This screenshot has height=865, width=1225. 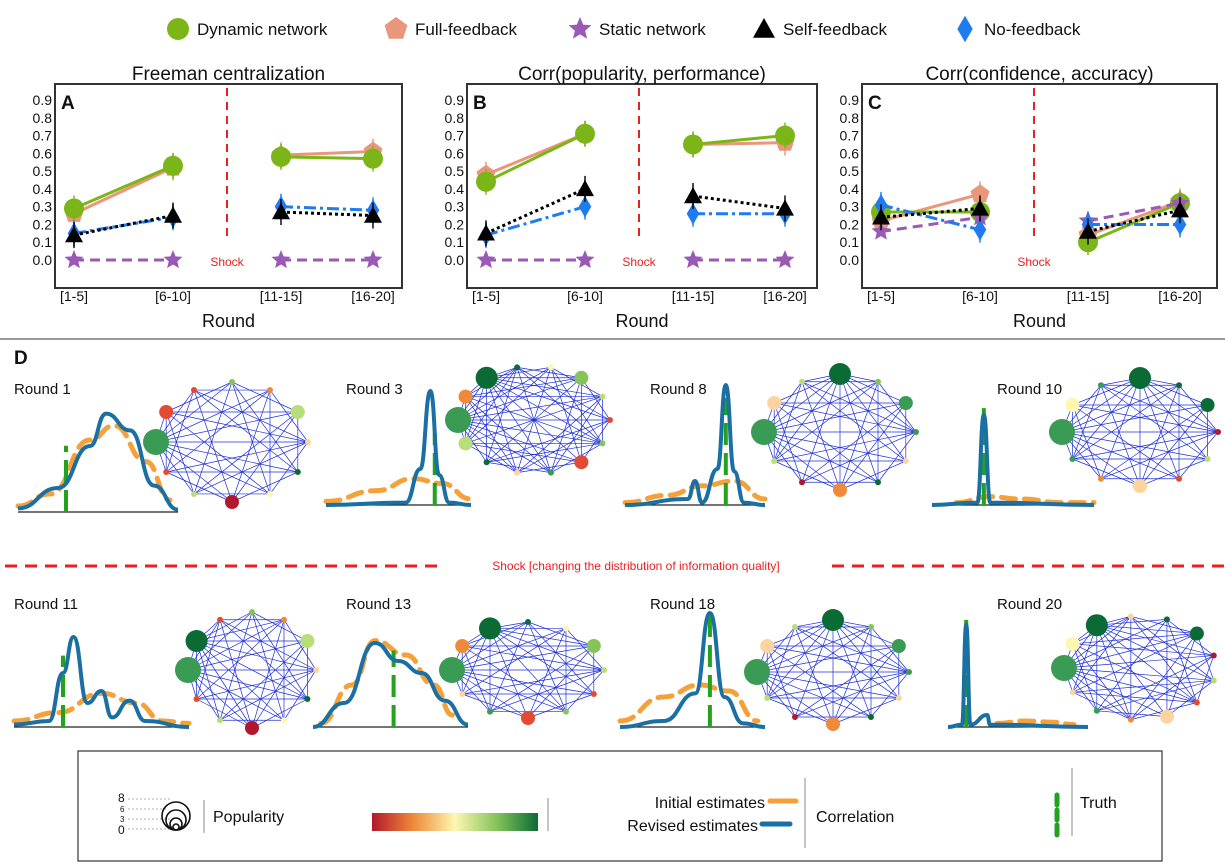 What do you see at coordinates (121, 830) in the screenshot?
I see `popularity-tick-0: 0` at bounding box center [121, 830].